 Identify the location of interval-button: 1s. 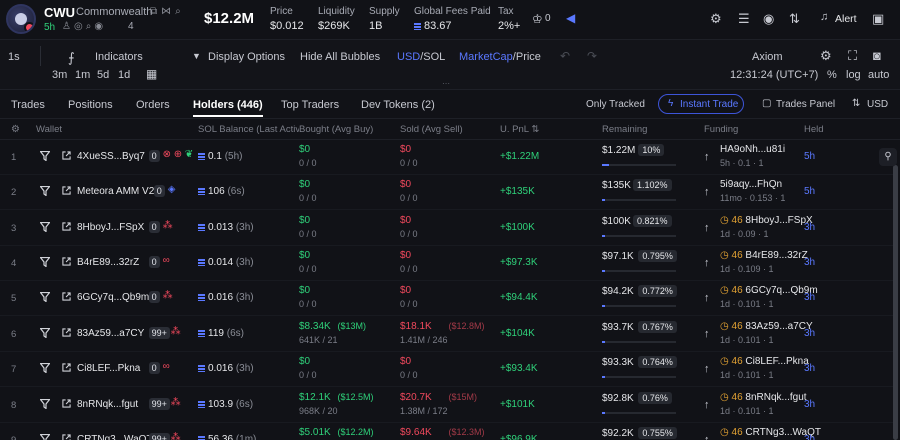
(14, 57).